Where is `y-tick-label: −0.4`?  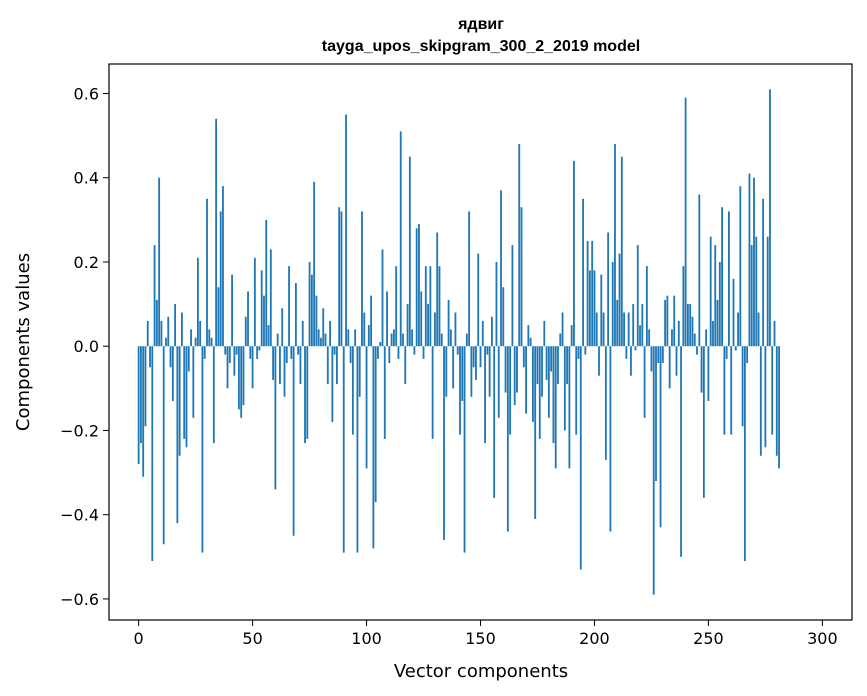
y-tick-label: −0.4 is located at coordinates (79, 515).